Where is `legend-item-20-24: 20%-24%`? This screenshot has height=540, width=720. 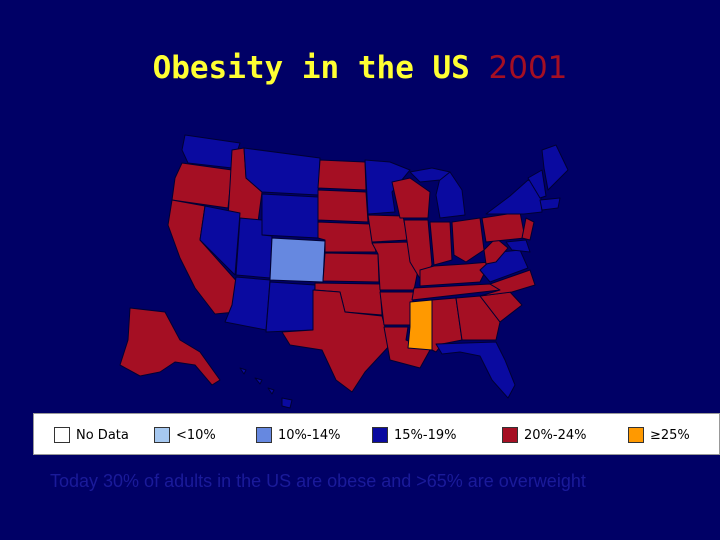
legend-item-20-24: 20%-24% is located at coordinates (544, 435).